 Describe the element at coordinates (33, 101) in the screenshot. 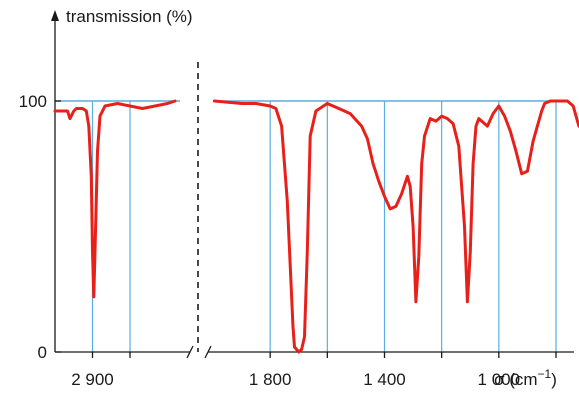

I see `y-tick-label-100: 100` at that location.